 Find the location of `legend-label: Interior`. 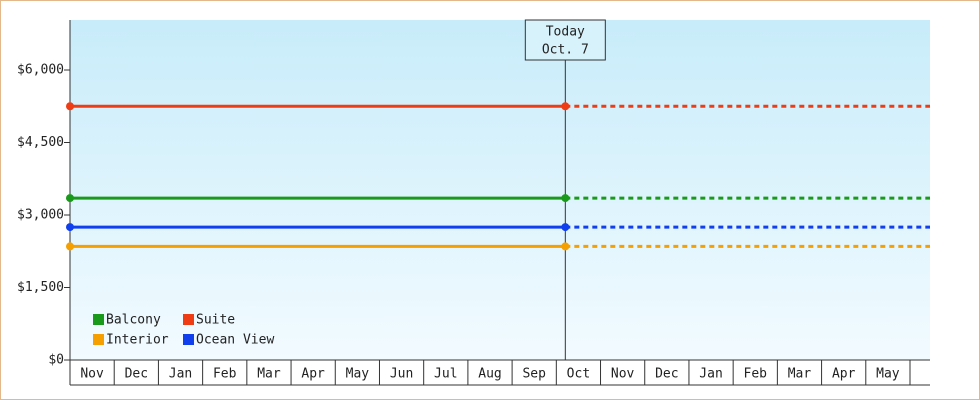

legend-label: Interior is located at coordinates (137, 340).